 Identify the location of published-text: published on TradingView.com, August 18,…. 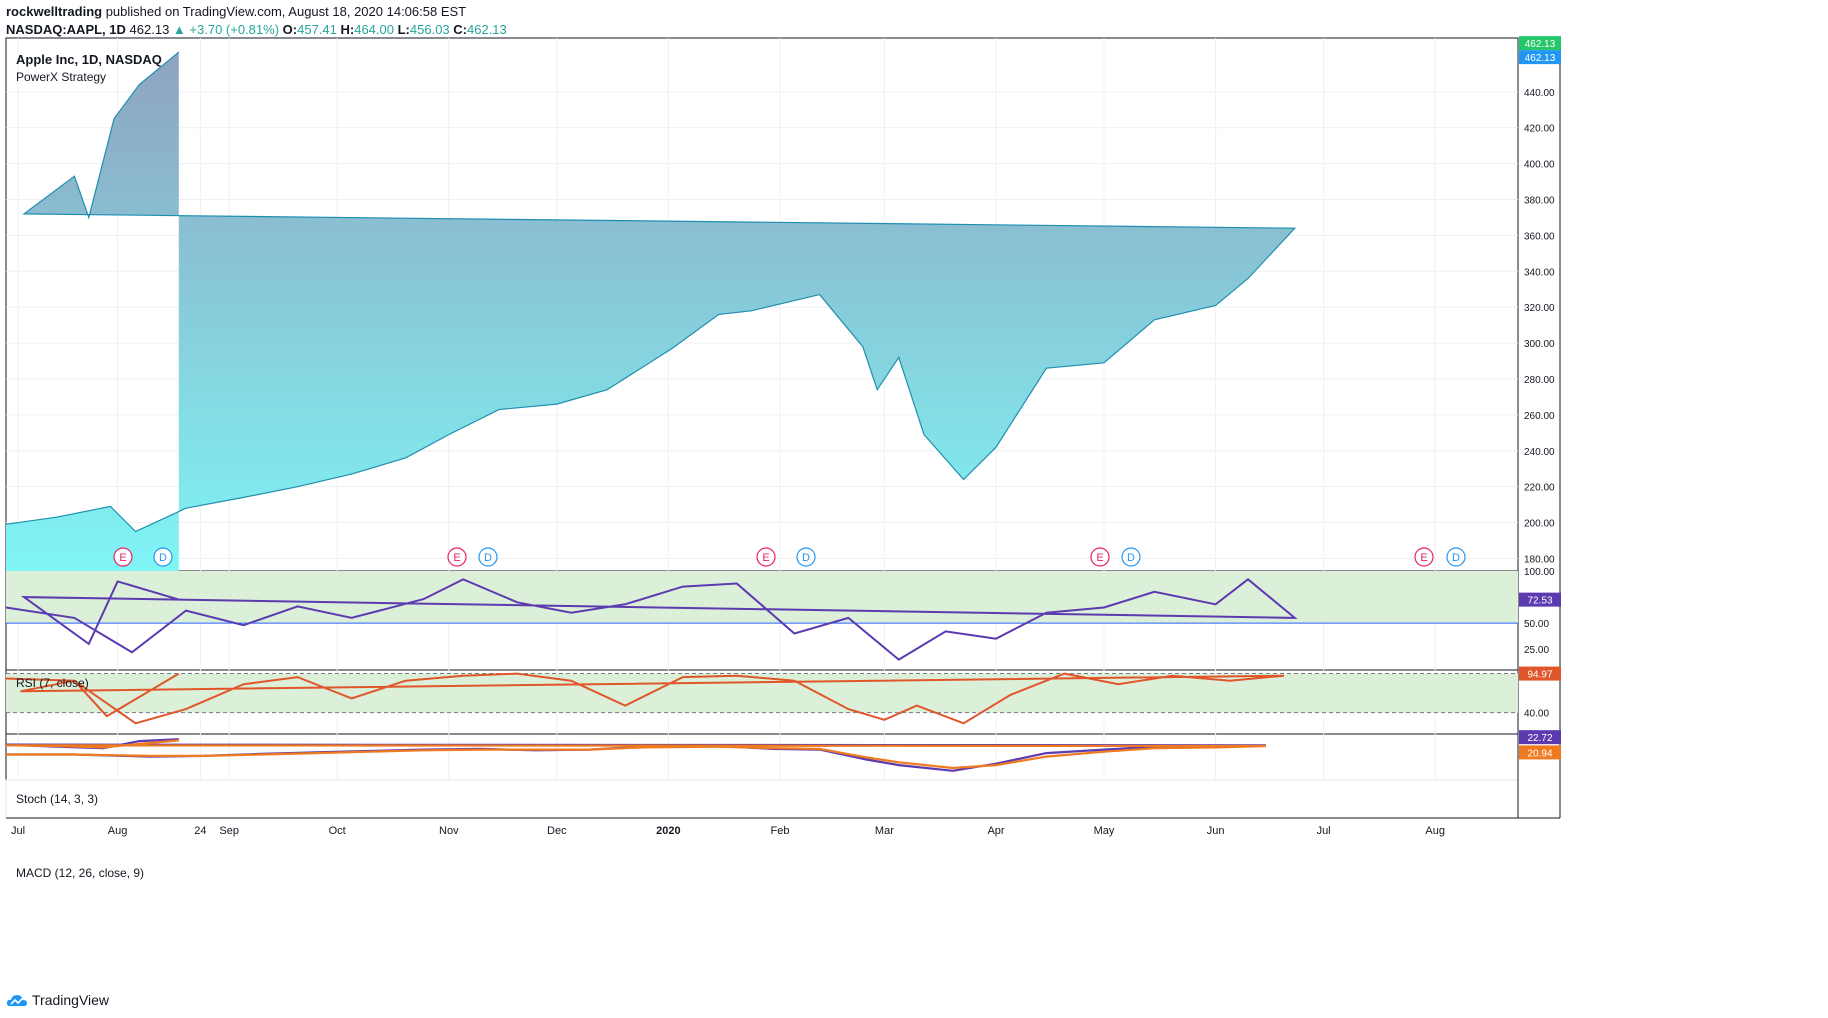
(286, 11).